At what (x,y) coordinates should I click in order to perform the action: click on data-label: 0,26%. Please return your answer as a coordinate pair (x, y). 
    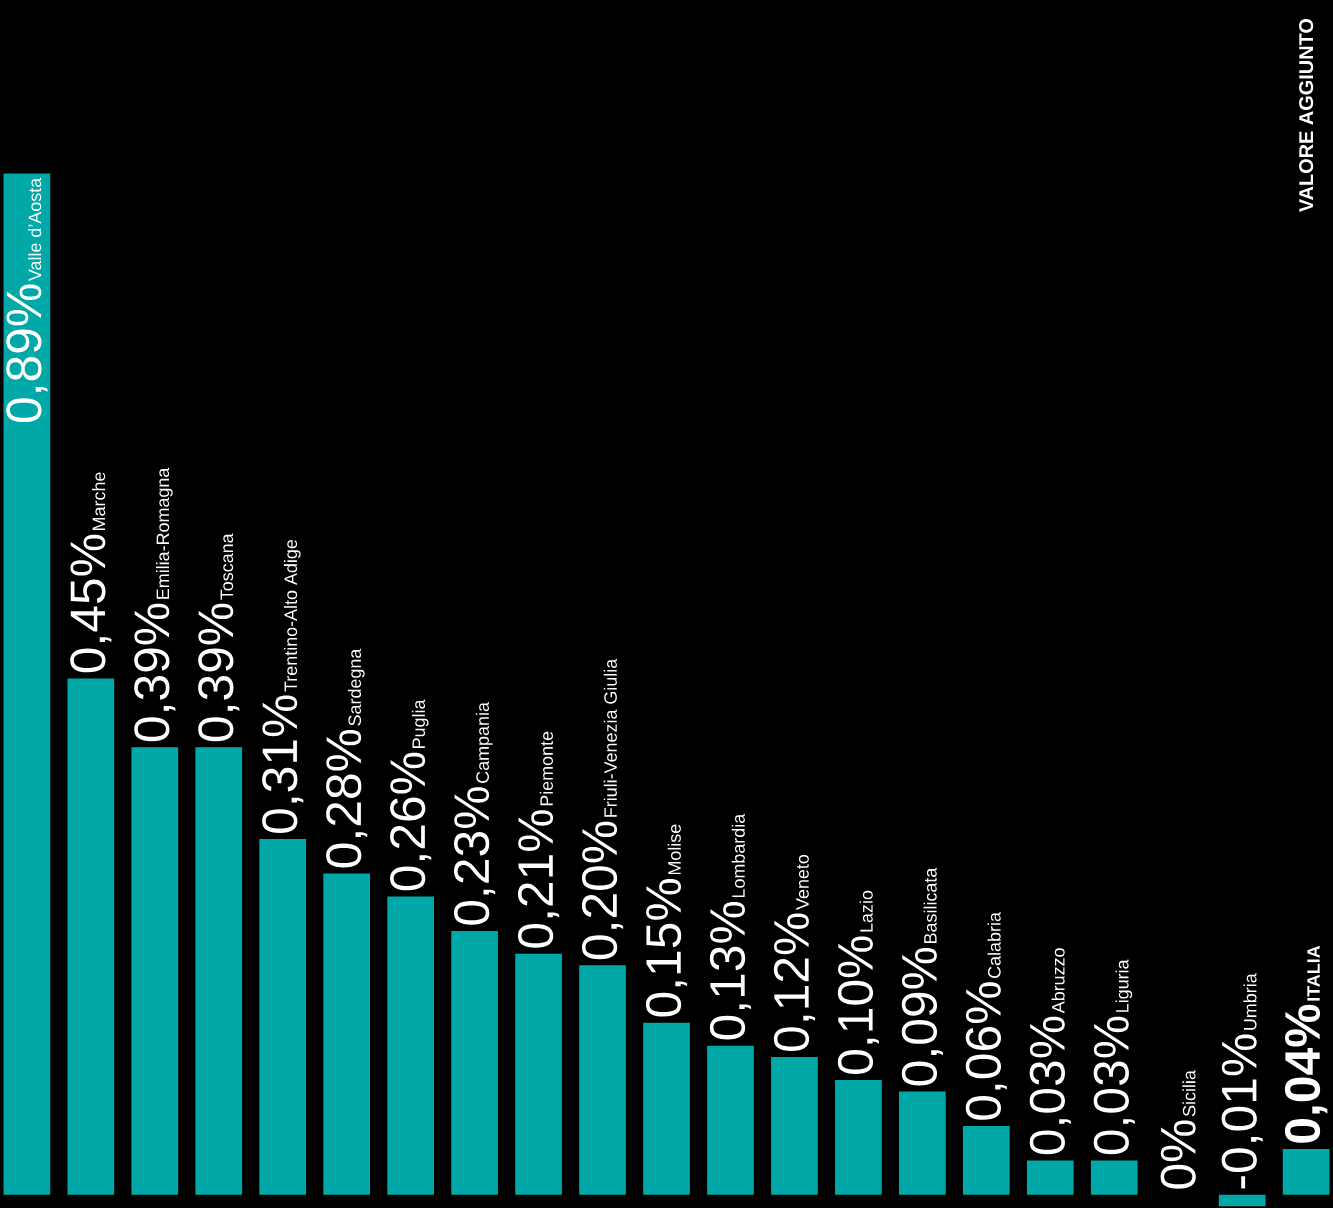
    Looking at the image, I should click on (411, 821).